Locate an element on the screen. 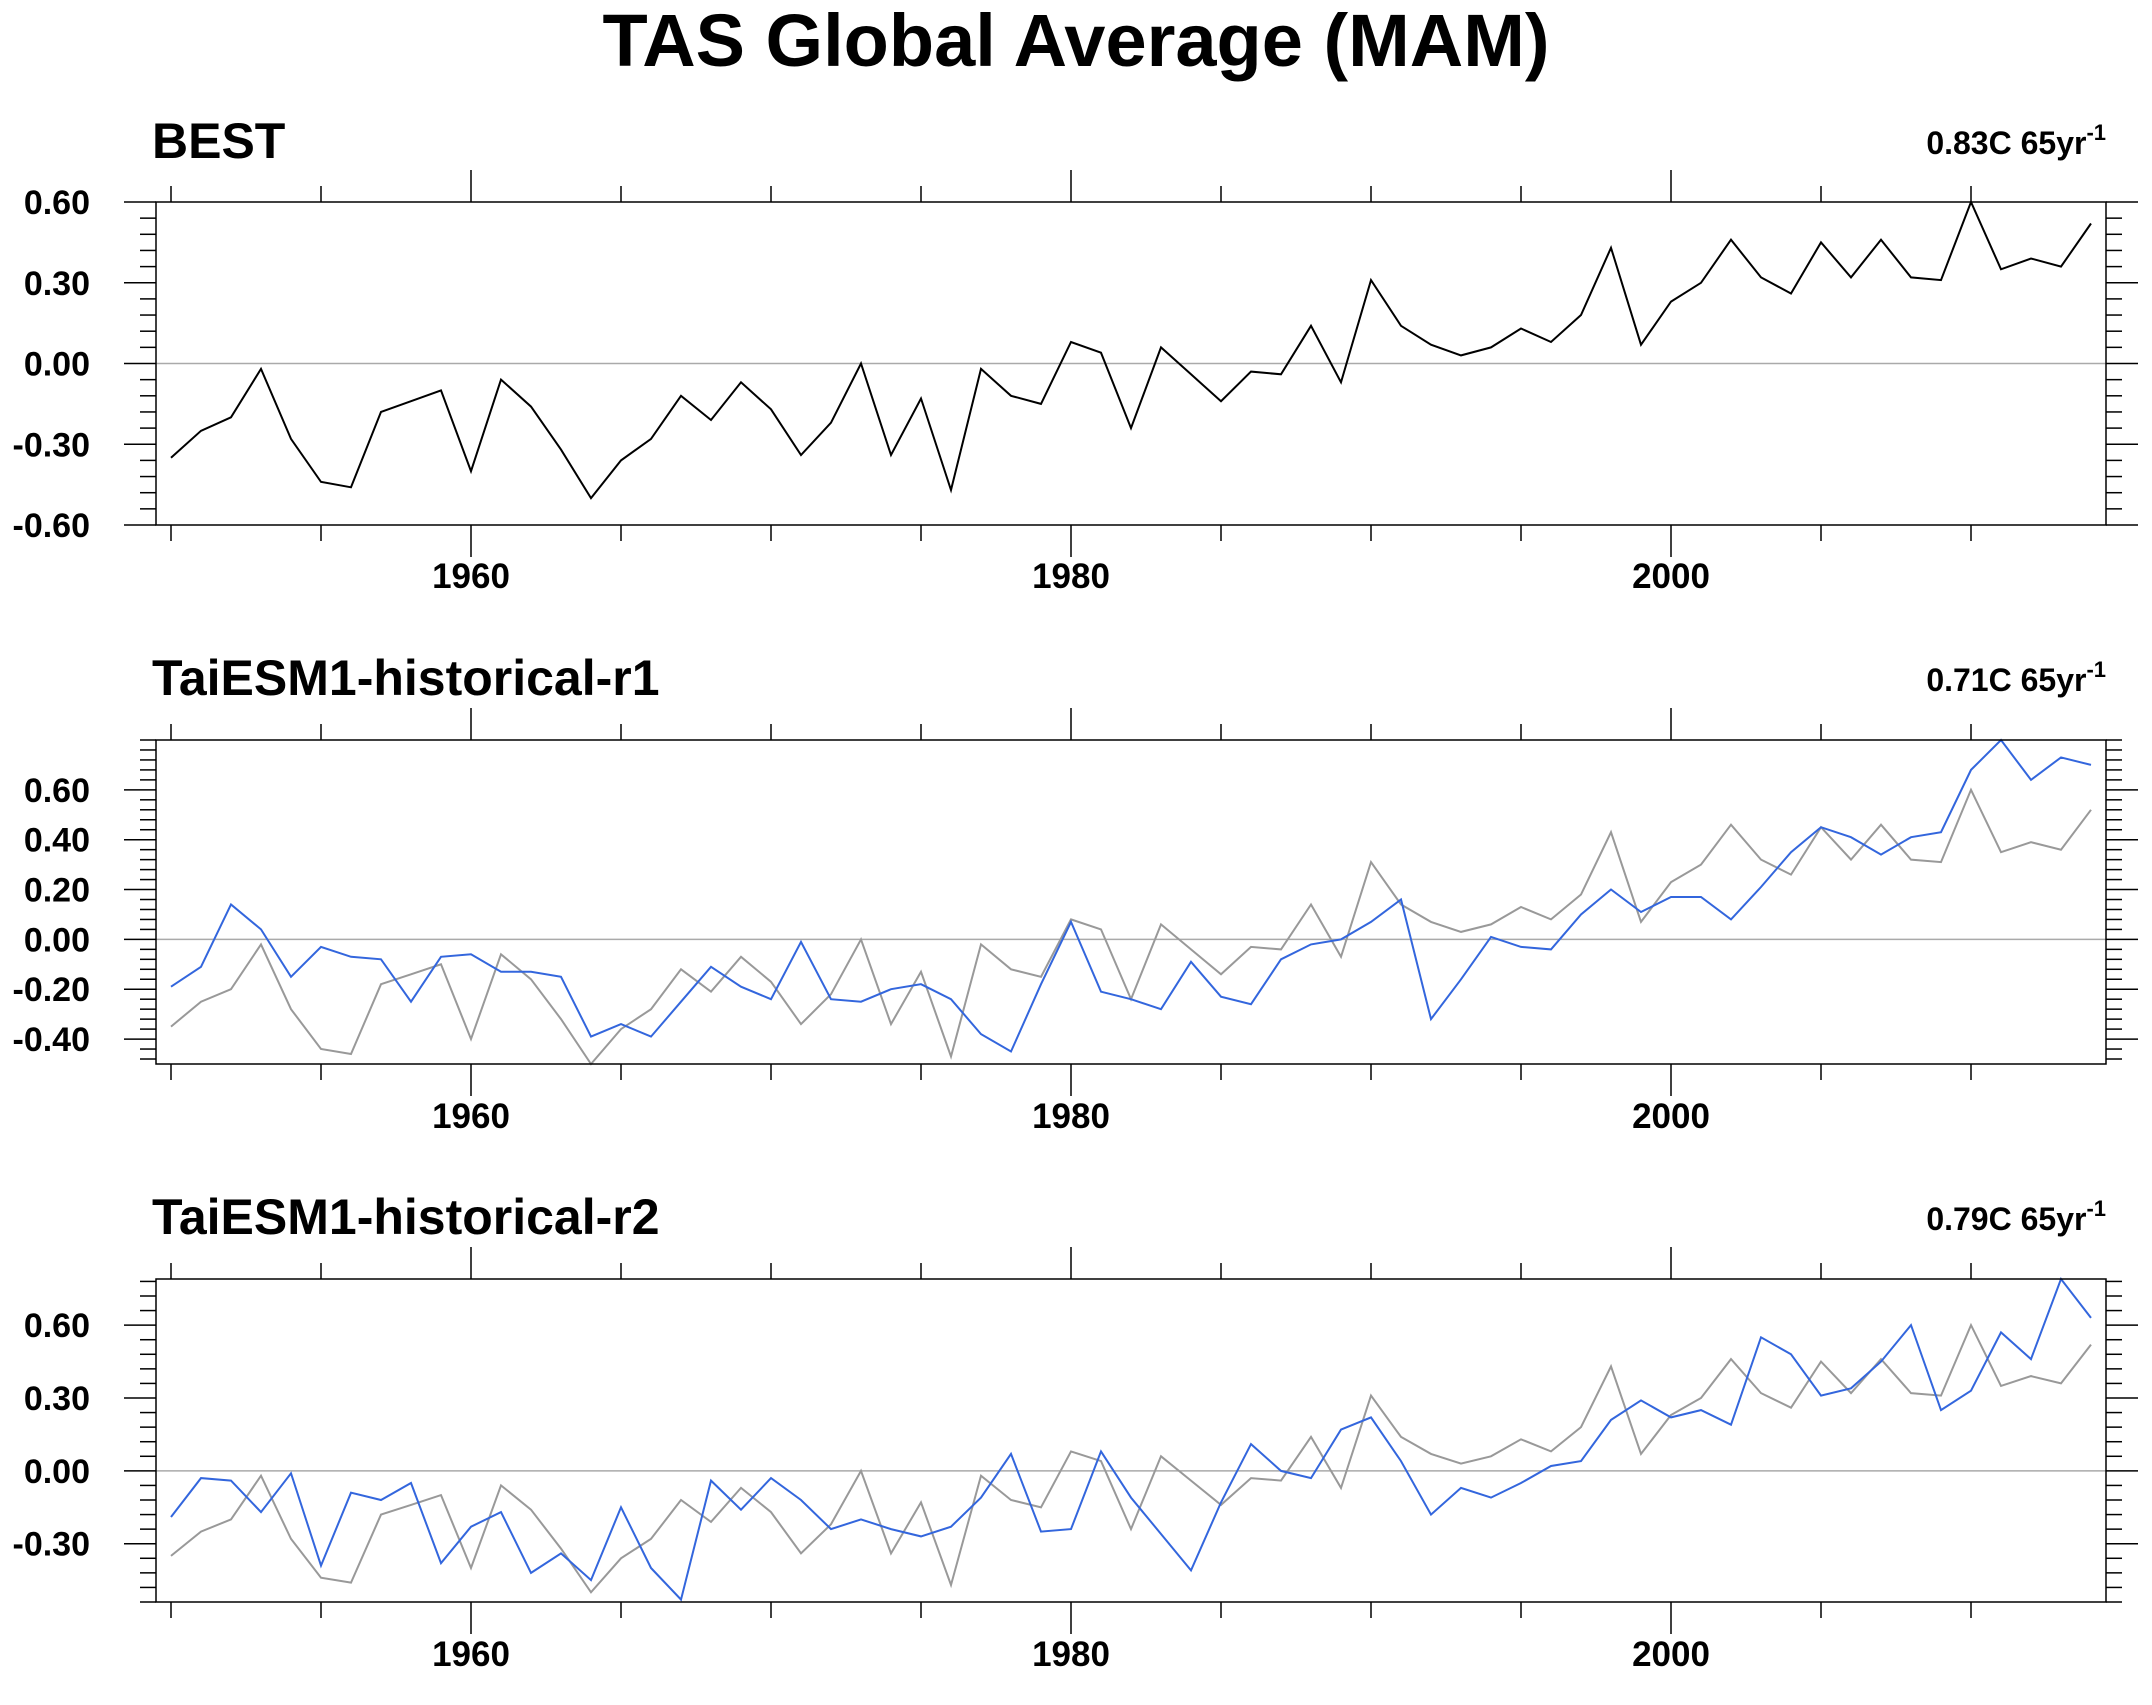  page-title: TAS Global Average (MAM) is located at coordinates (1076, 41).